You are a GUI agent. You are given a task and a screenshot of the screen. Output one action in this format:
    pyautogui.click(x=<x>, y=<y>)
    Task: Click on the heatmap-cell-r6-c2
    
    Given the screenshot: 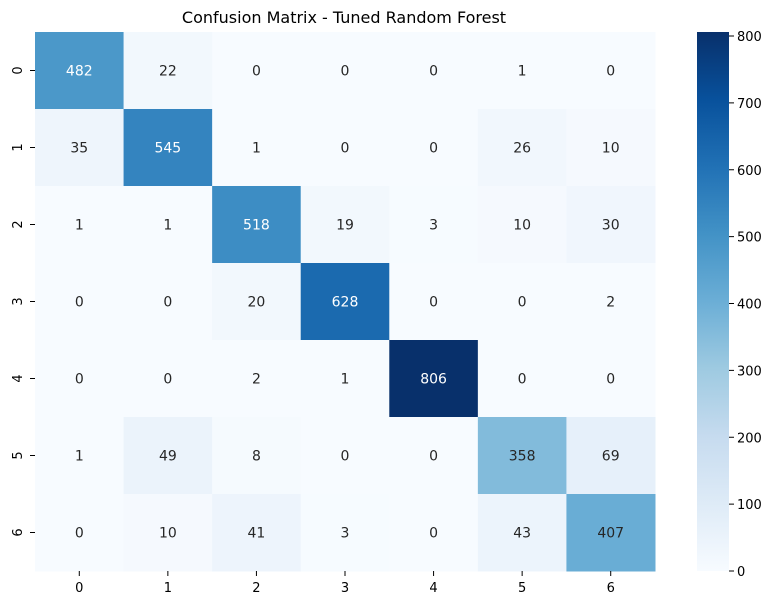 What is the action you would take?
    pyautogui.click(x=257, y=533)
    